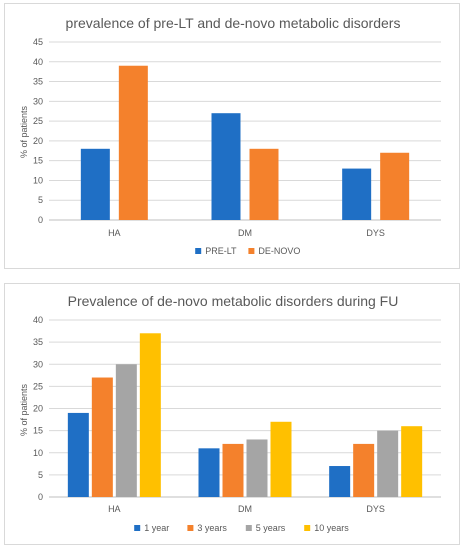 Image resolution: width=463 pixels, height=550 pixels. What do you see at coordinates (375, 509) in the screenshot?
I see `chart-2-xtick: DYS` at bounding box center [375, 509].